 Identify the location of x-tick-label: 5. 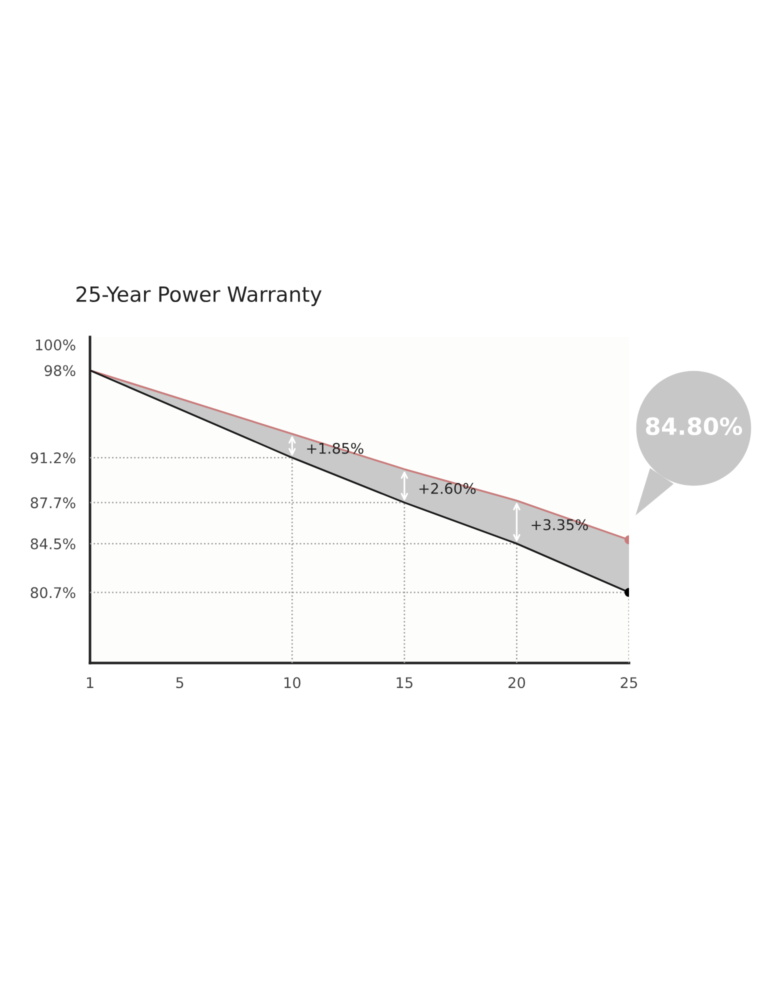
(180, 682).